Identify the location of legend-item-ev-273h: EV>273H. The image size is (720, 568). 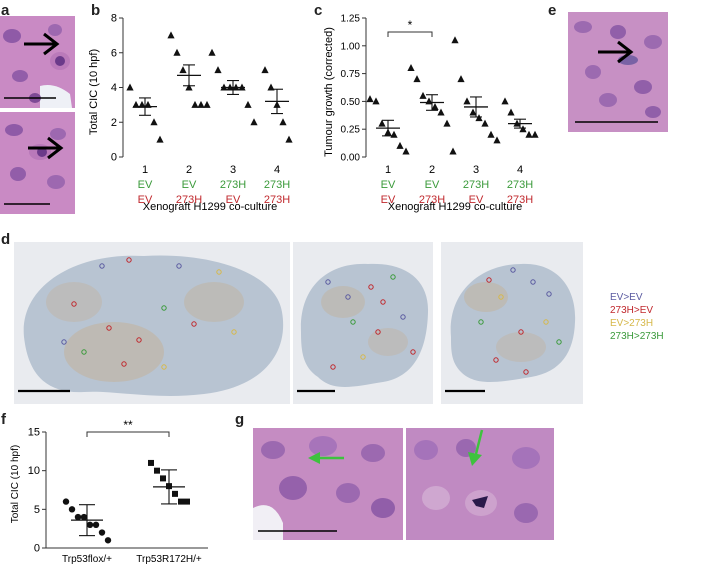
(632, 323).